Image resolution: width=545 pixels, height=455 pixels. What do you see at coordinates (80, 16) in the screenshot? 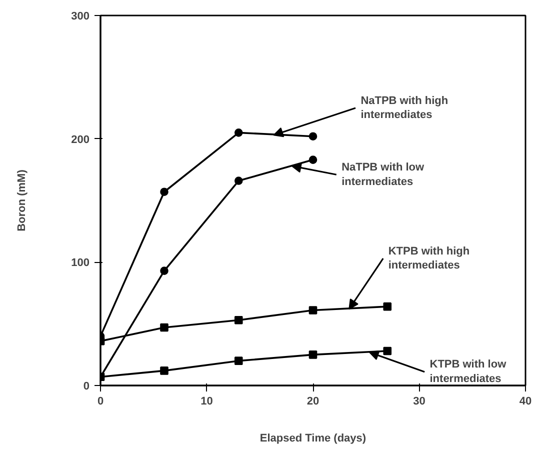
I see `y-tick-label: 300` at bounding box center [80, 16].